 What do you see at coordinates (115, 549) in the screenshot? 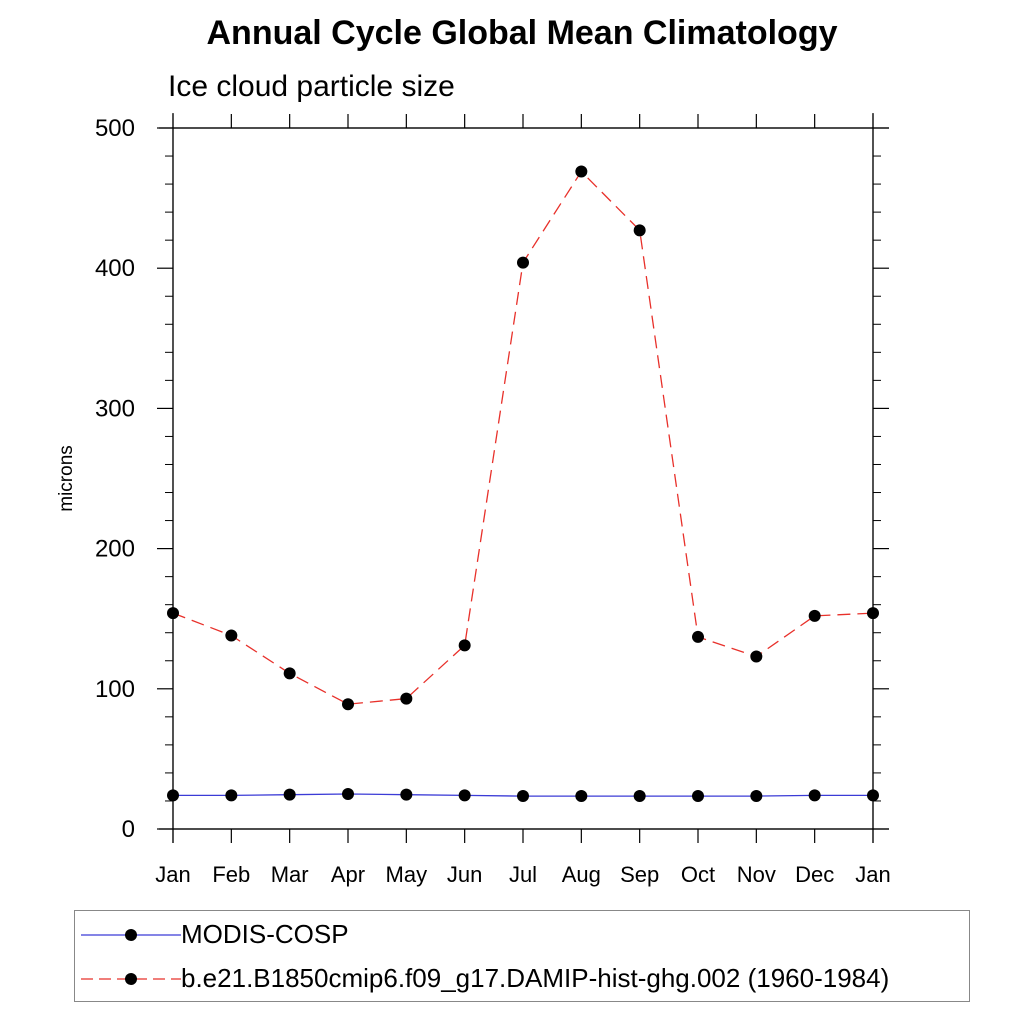
I see `y-tick-label: 200` at bounding box center [115, 549].